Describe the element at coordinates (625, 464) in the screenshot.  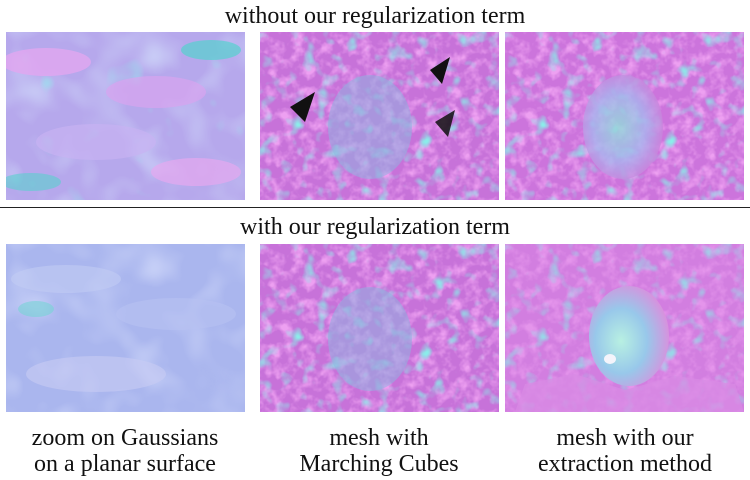
I see `caption-line: extraction method` at that location.